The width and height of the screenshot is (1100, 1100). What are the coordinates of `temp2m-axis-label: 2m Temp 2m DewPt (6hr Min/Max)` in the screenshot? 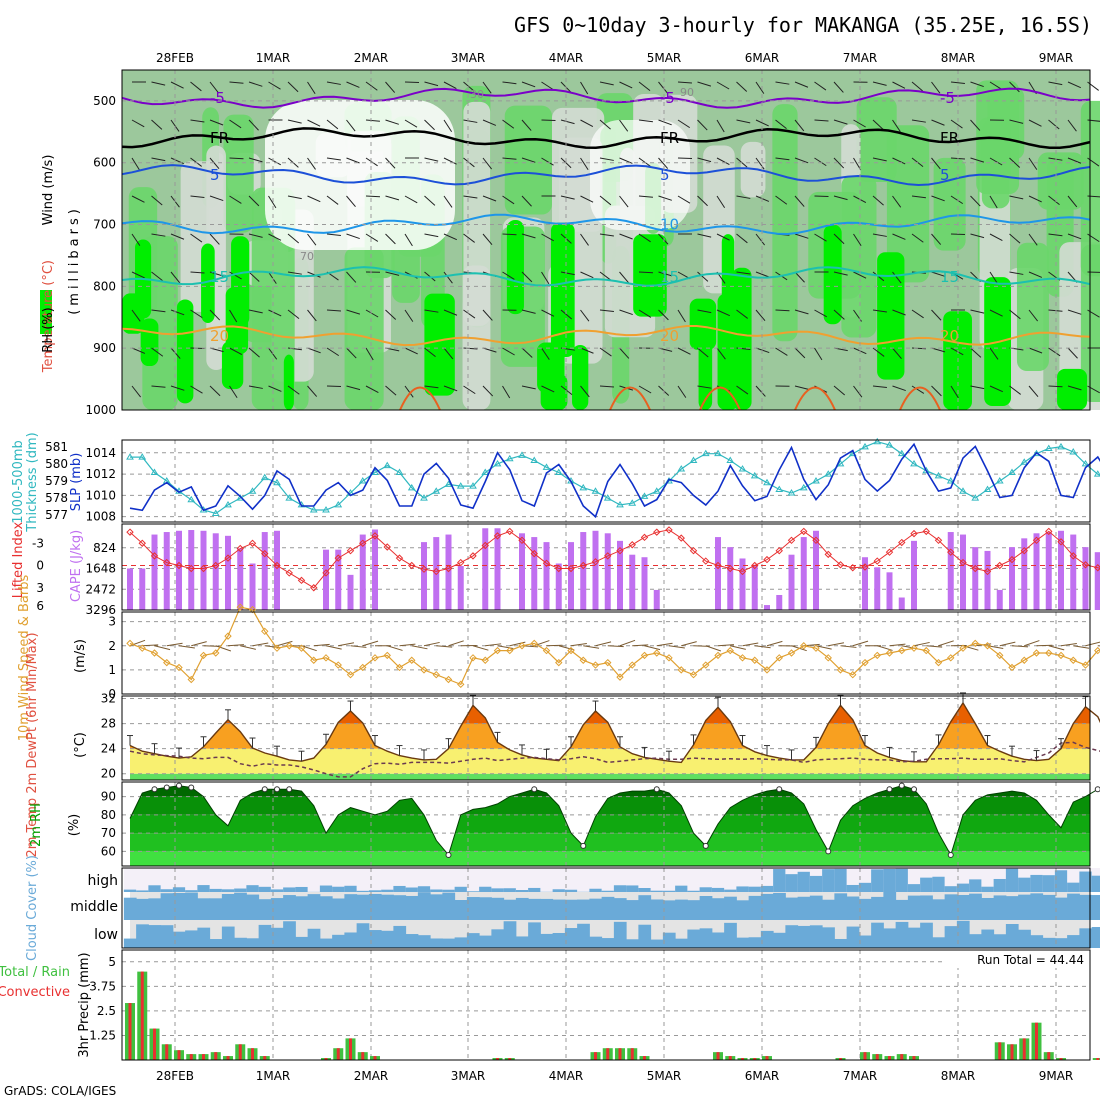 It's located at (32, 744).